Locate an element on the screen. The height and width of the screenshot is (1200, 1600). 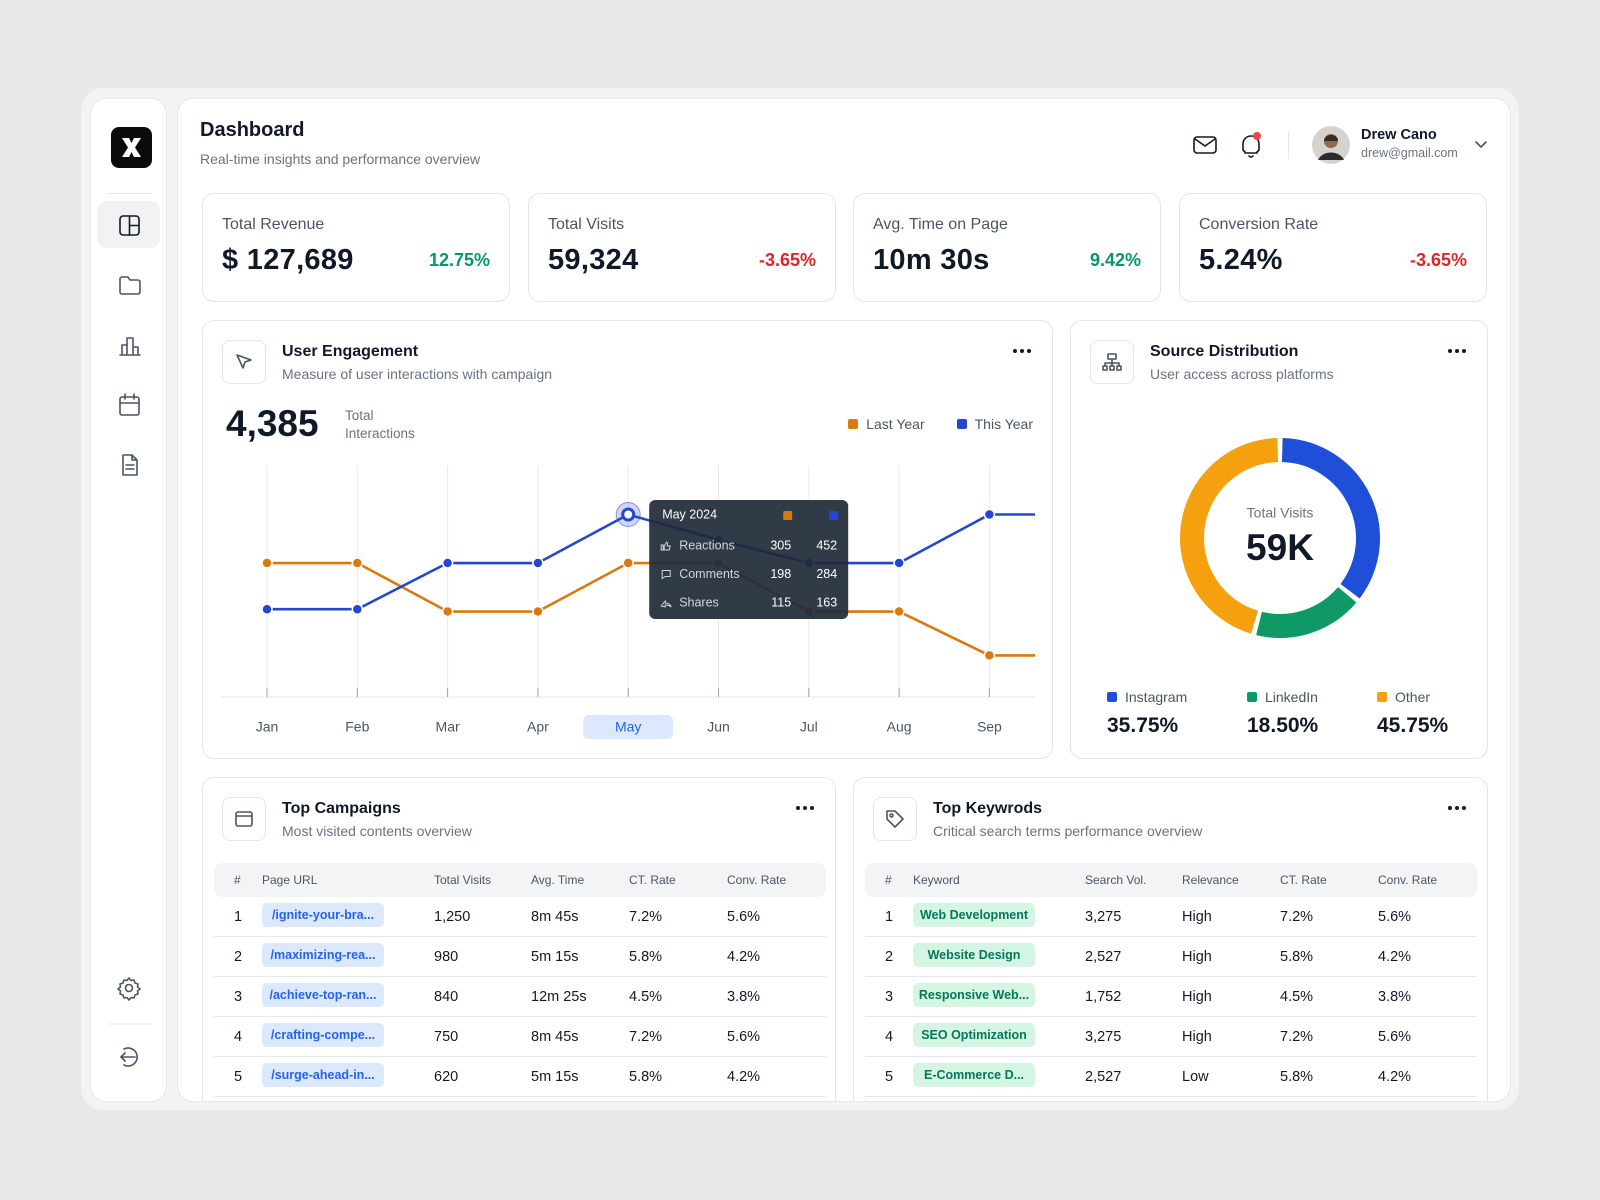
avatar is located at coordinates (1331, 145).